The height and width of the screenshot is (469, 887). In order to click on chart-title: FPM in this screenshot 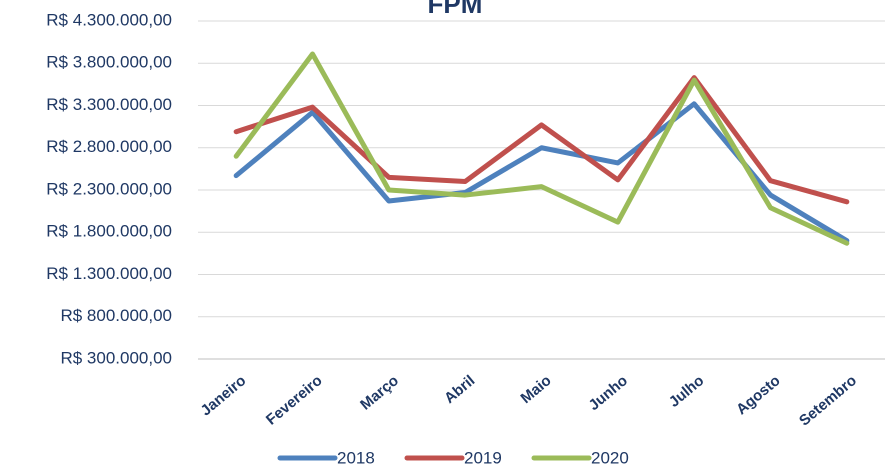, I will do `click(455, 9)`.